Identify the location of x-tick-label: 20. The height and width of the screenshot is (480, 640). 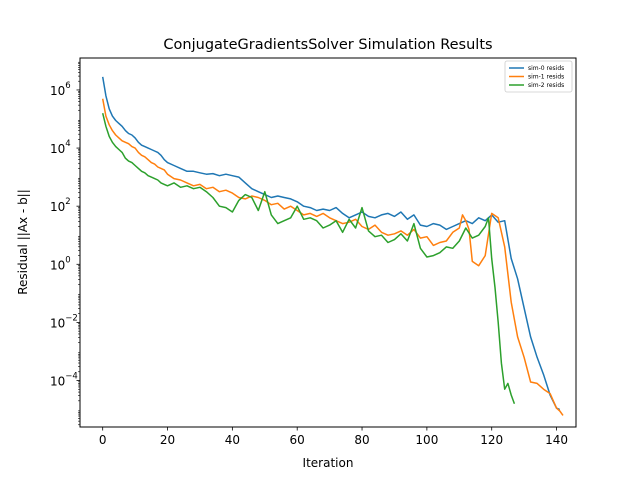
(167, 440).